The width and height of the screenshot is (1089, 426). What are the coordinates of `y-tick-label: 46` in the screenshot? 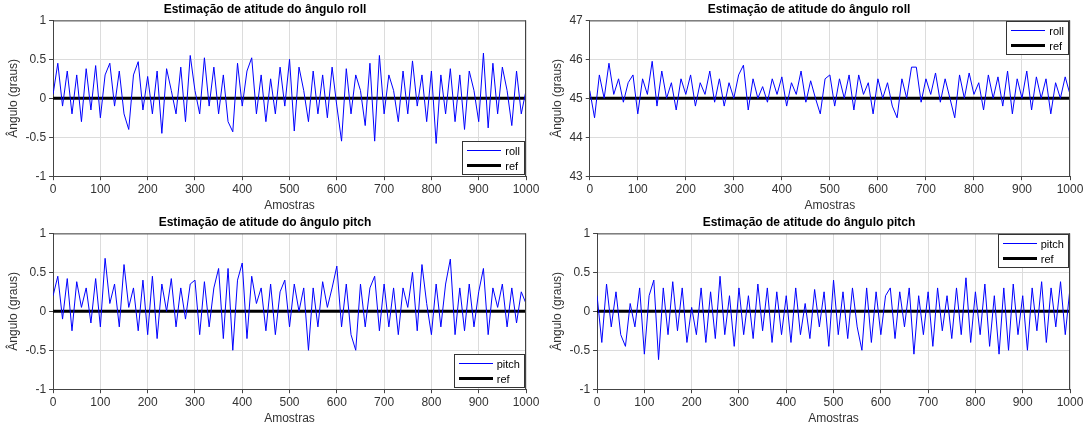 It's located at (576, 58).